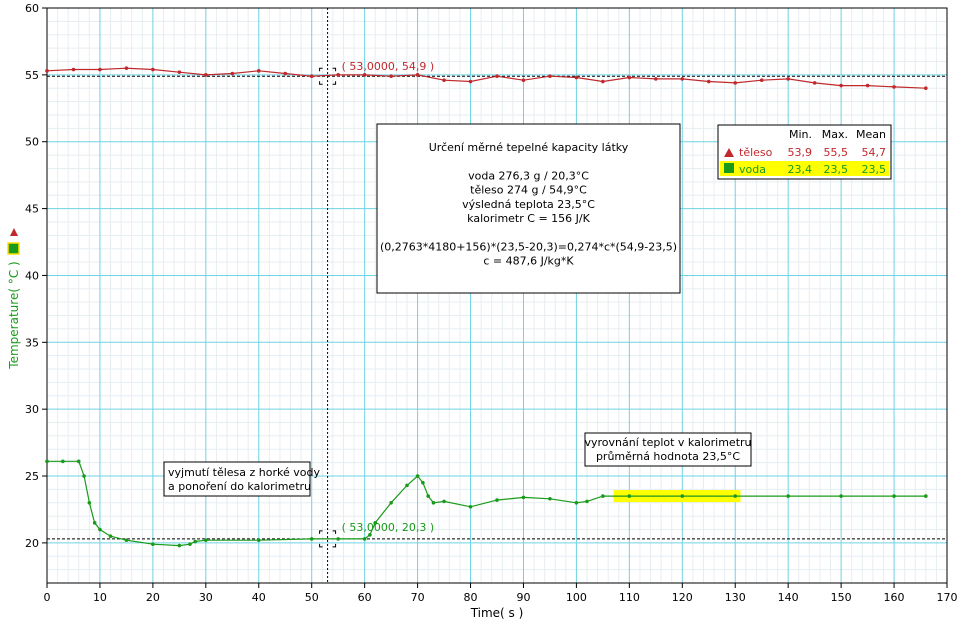 This screenshot has width=961, height=631. What do you see at coordinates (32, 75) in the screenshot?
I see `y-tick-label: 55` at bounding box center [32, 75].